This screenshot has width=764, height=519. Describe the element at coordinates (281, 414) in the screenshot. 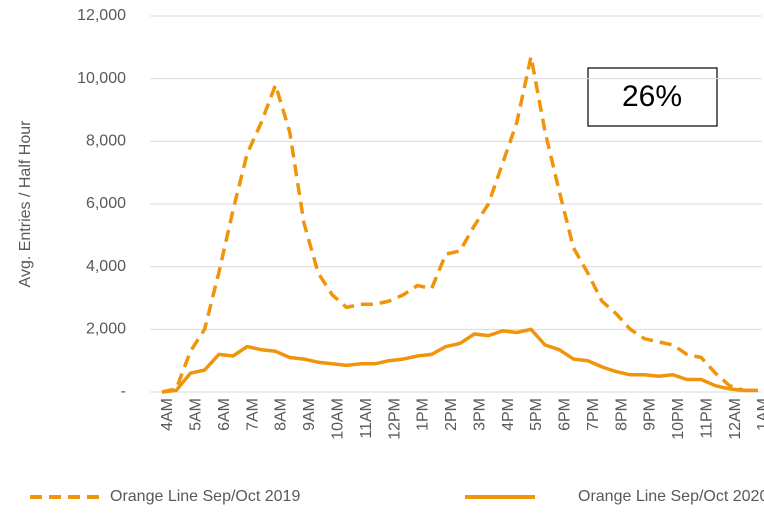

I see `x-tick-label: 8AM` at that location.